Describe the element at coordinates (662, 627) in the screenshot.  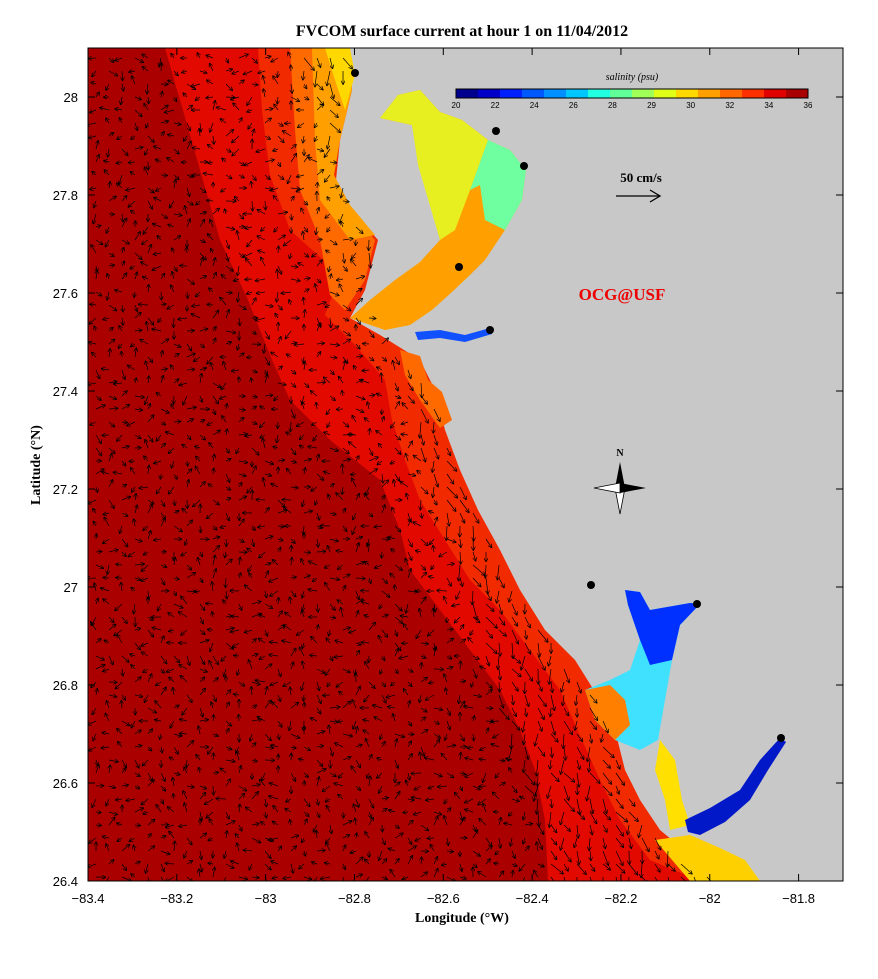
I see `peace-river` at that location.